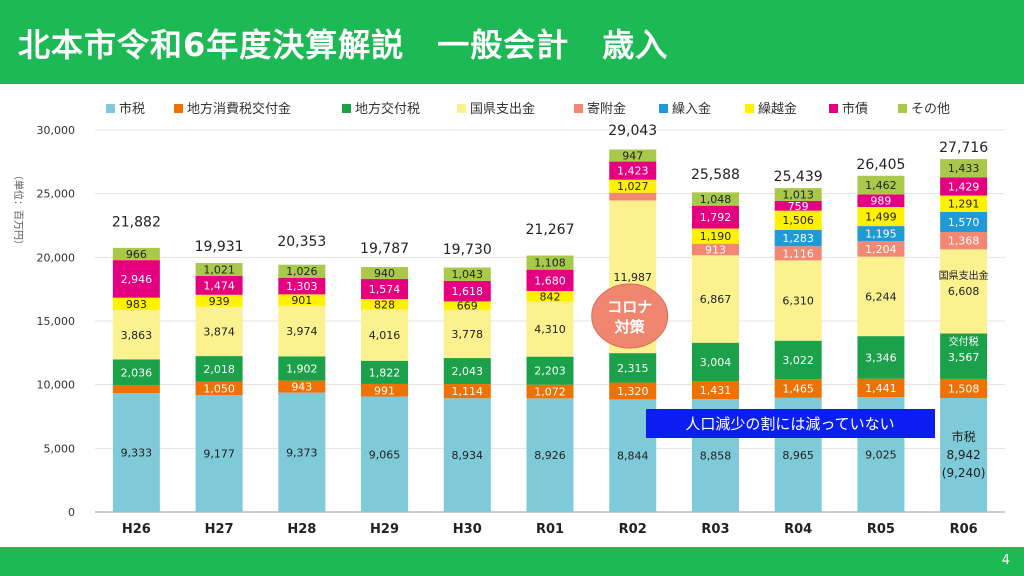  I want to click on y-tick-label: 25,000, so click(56, 194).